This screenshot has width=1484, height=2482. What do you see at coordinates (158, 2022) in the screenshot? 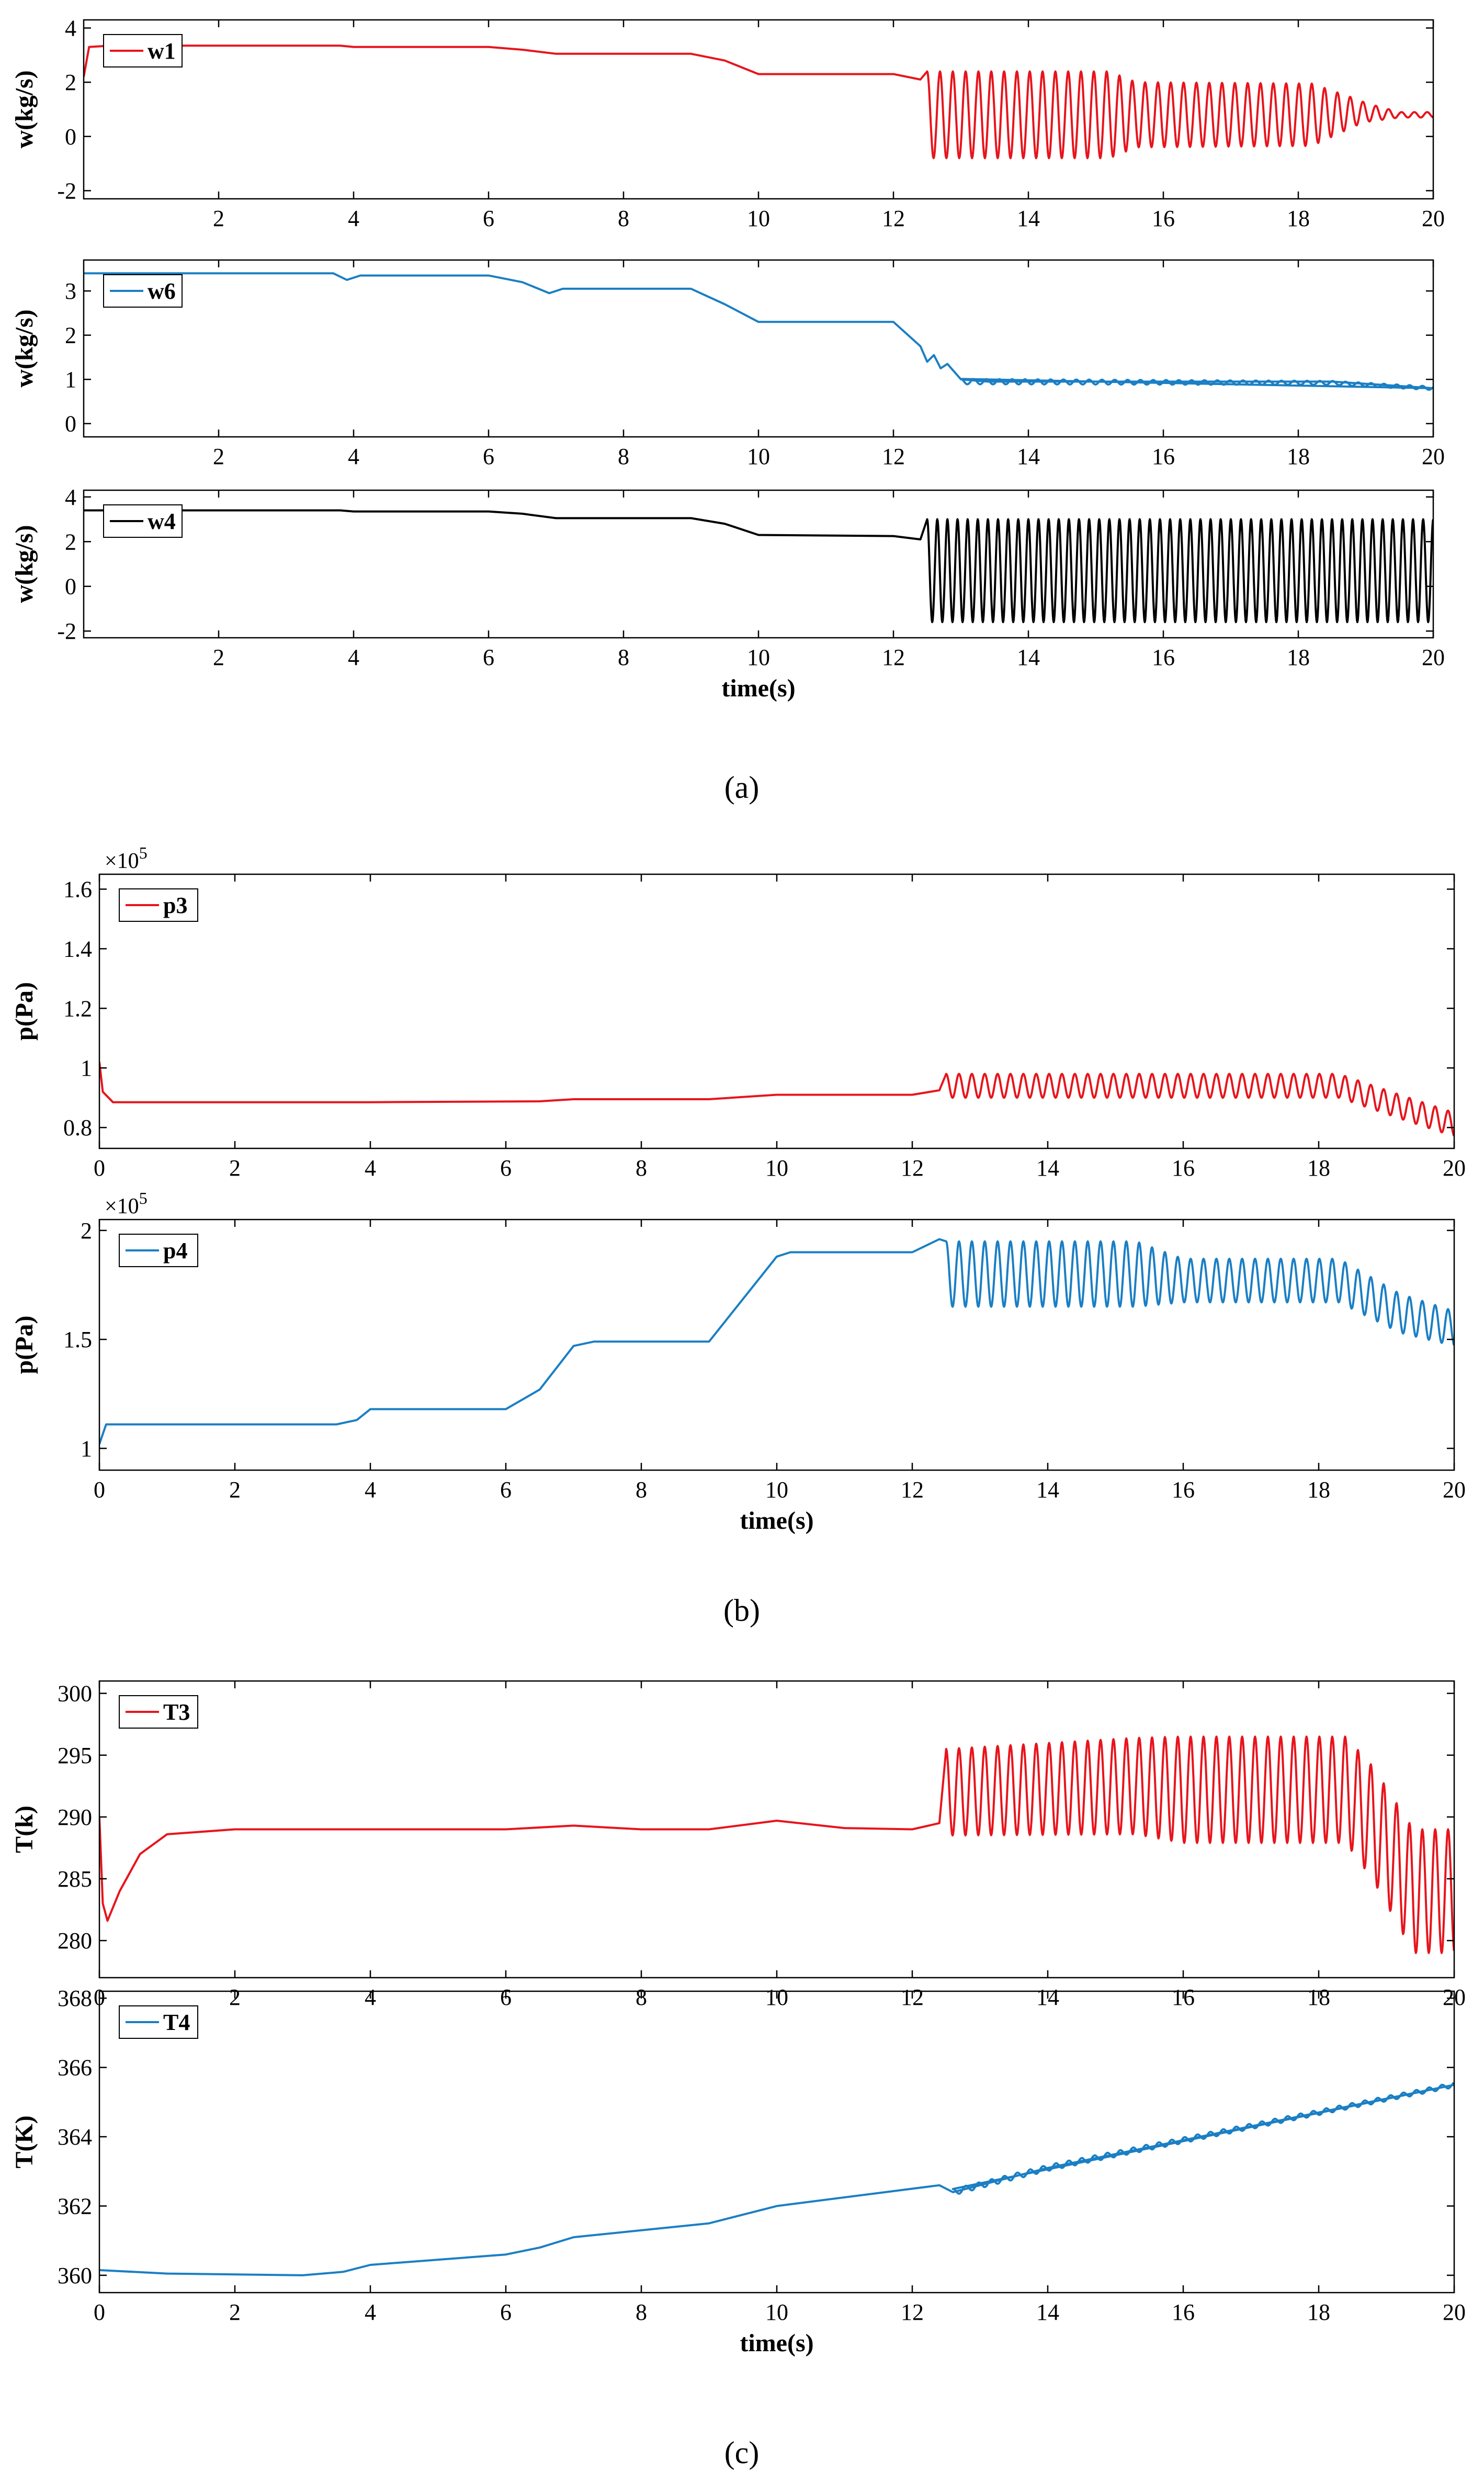
I see `legend: T4` at bounding box center [158, 2022].